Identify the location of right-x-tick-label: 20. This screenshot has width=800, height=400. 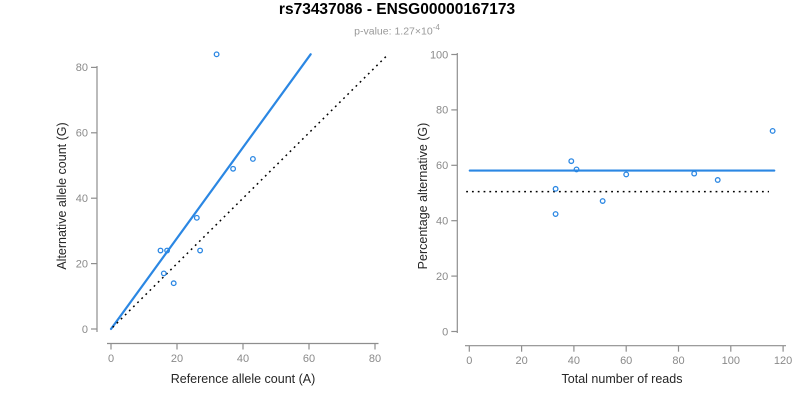
(521, 361).